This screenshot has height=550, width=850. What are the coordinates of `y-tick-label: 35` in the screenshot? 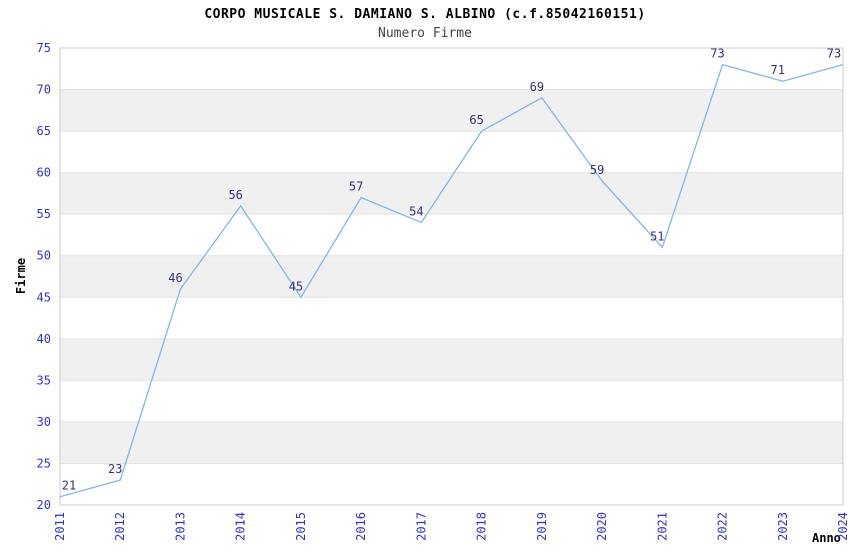 It's located at (44, 380).